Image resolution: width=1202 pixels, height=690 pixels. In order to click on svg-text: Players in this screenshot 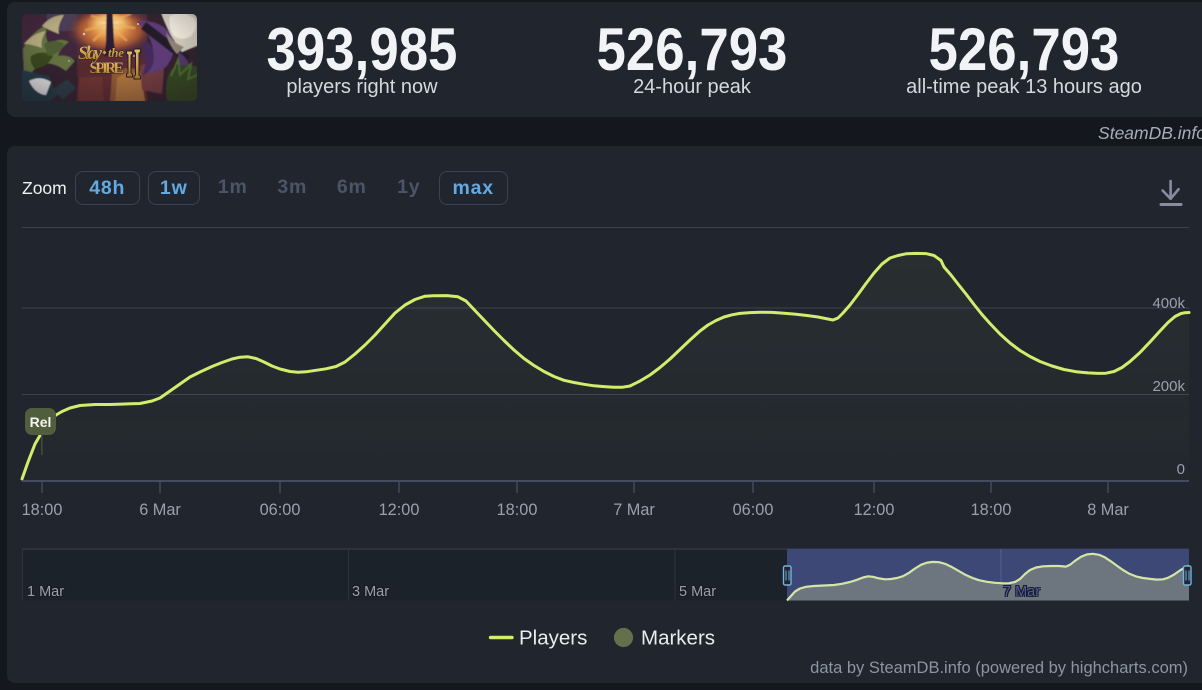, I will do `click(553, 638)`.